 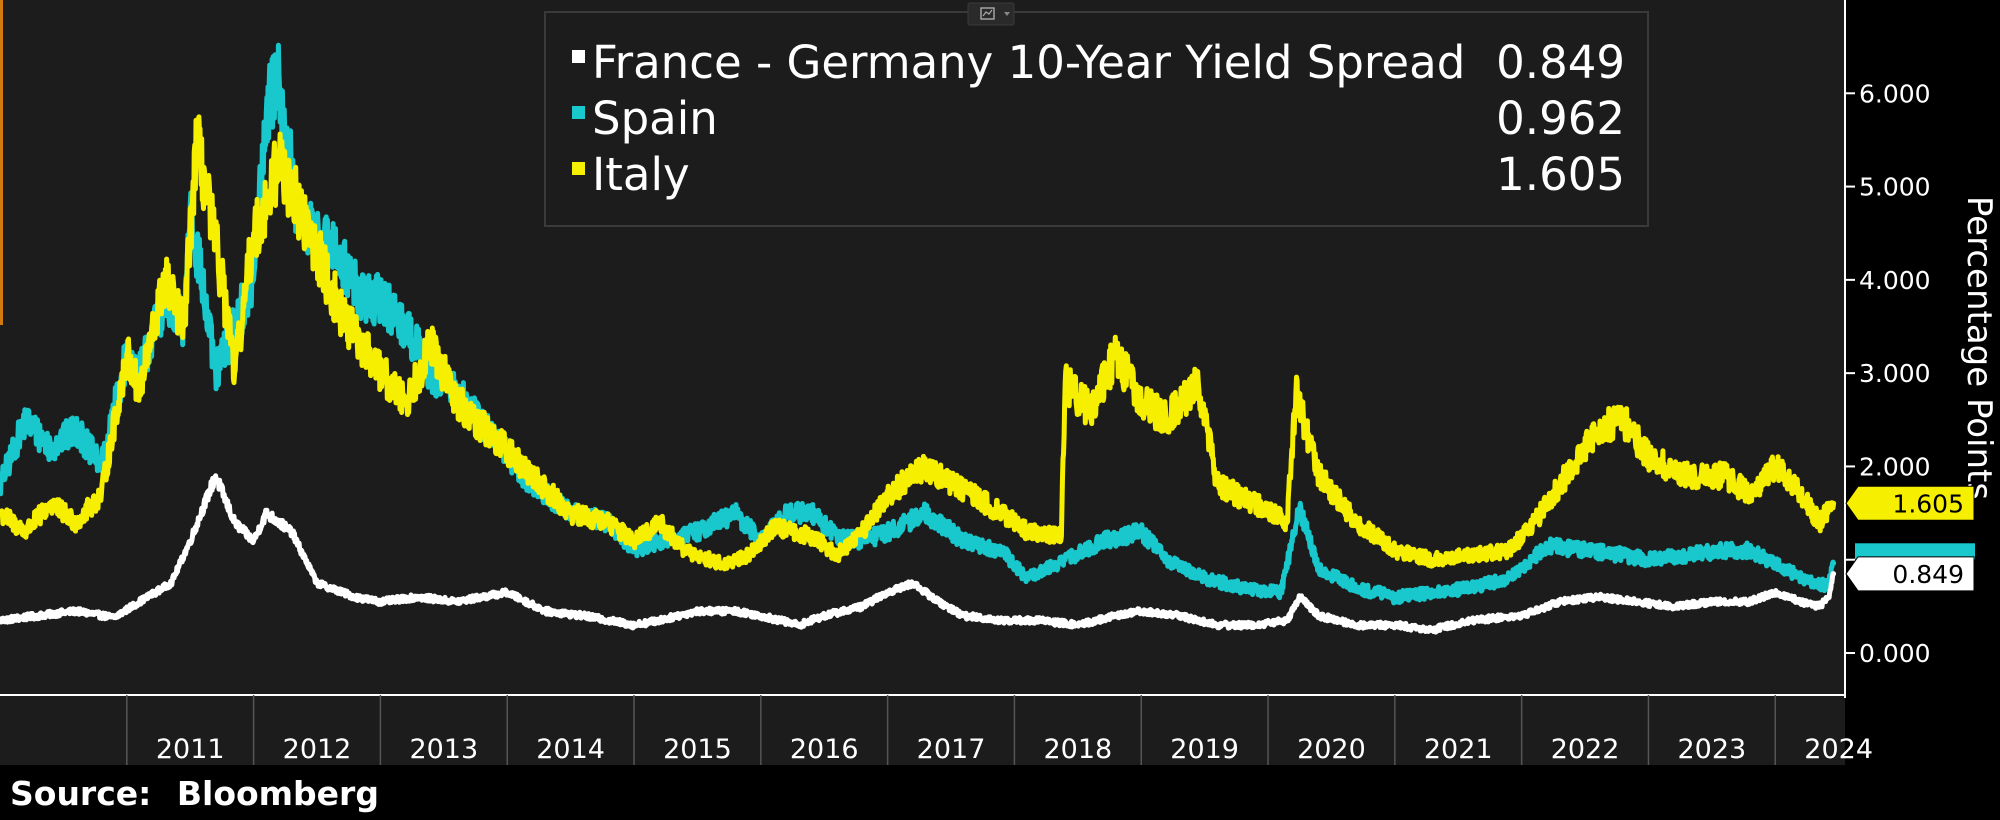 What do you see at coordinates (951, 749) in the screenshot?
I see `x-tick-label: 2017` at bounding box center [951, 749].